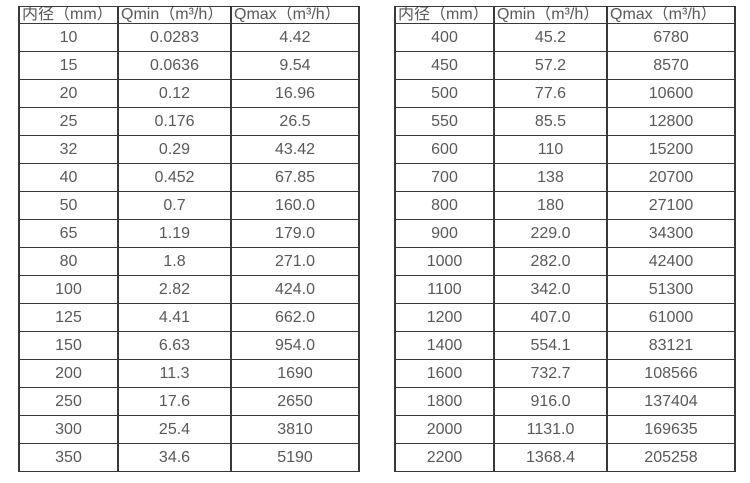  I want to click on table-row: 100 2.82 424.0, so click(189, 289).